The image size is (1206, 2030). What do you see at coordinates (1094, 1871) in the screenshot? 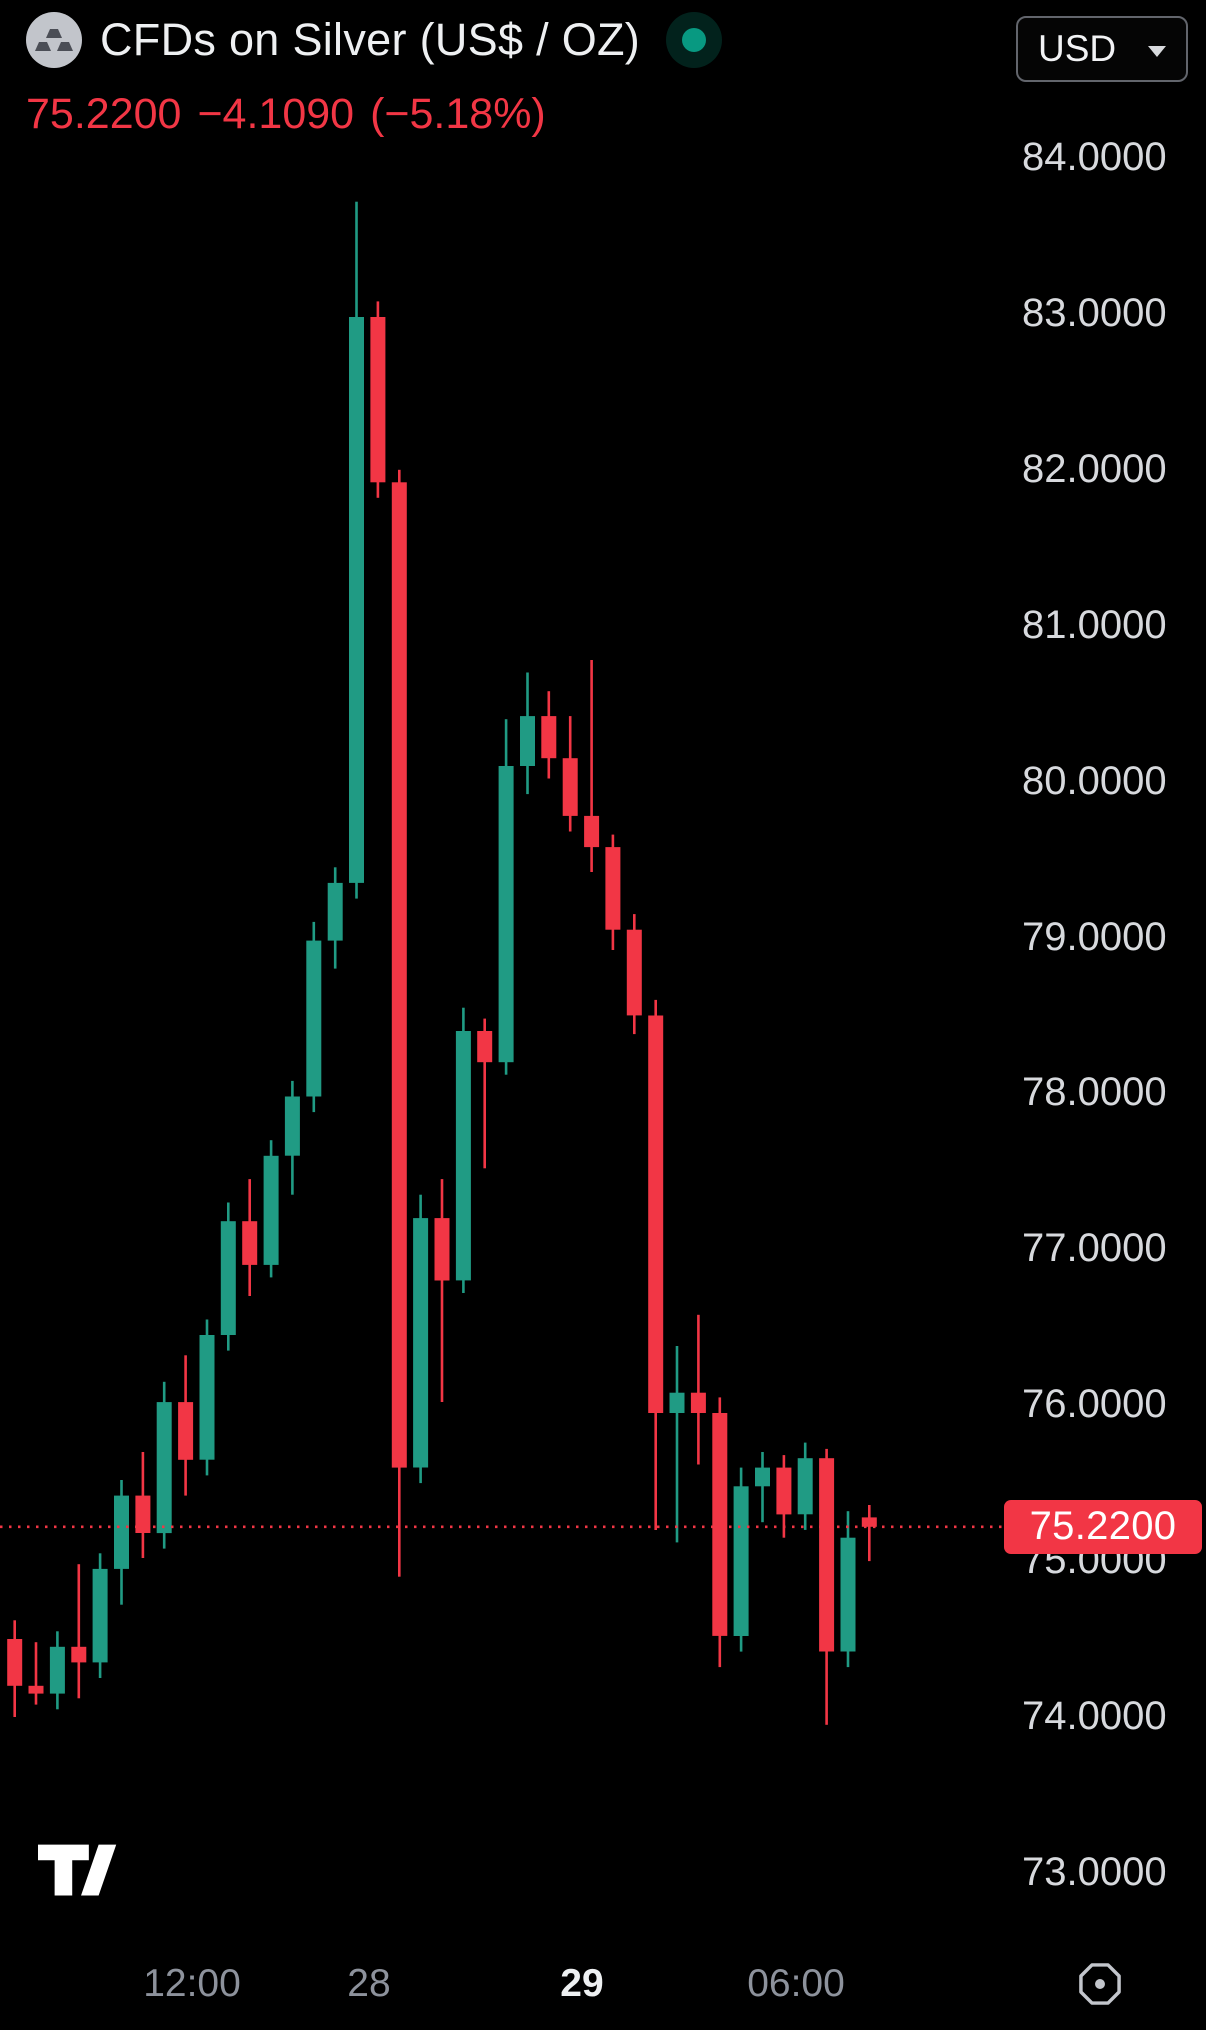
I see `price-tick-label: 73.0000` at bounding box center [1094, 1871].